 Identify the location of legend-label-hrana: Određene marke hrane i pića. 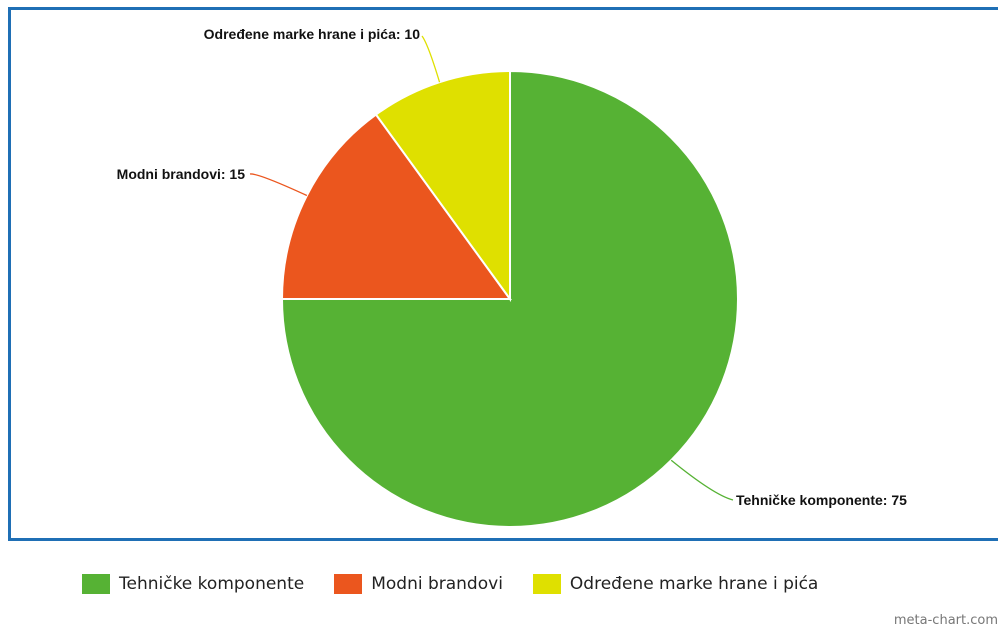
(694, 584).